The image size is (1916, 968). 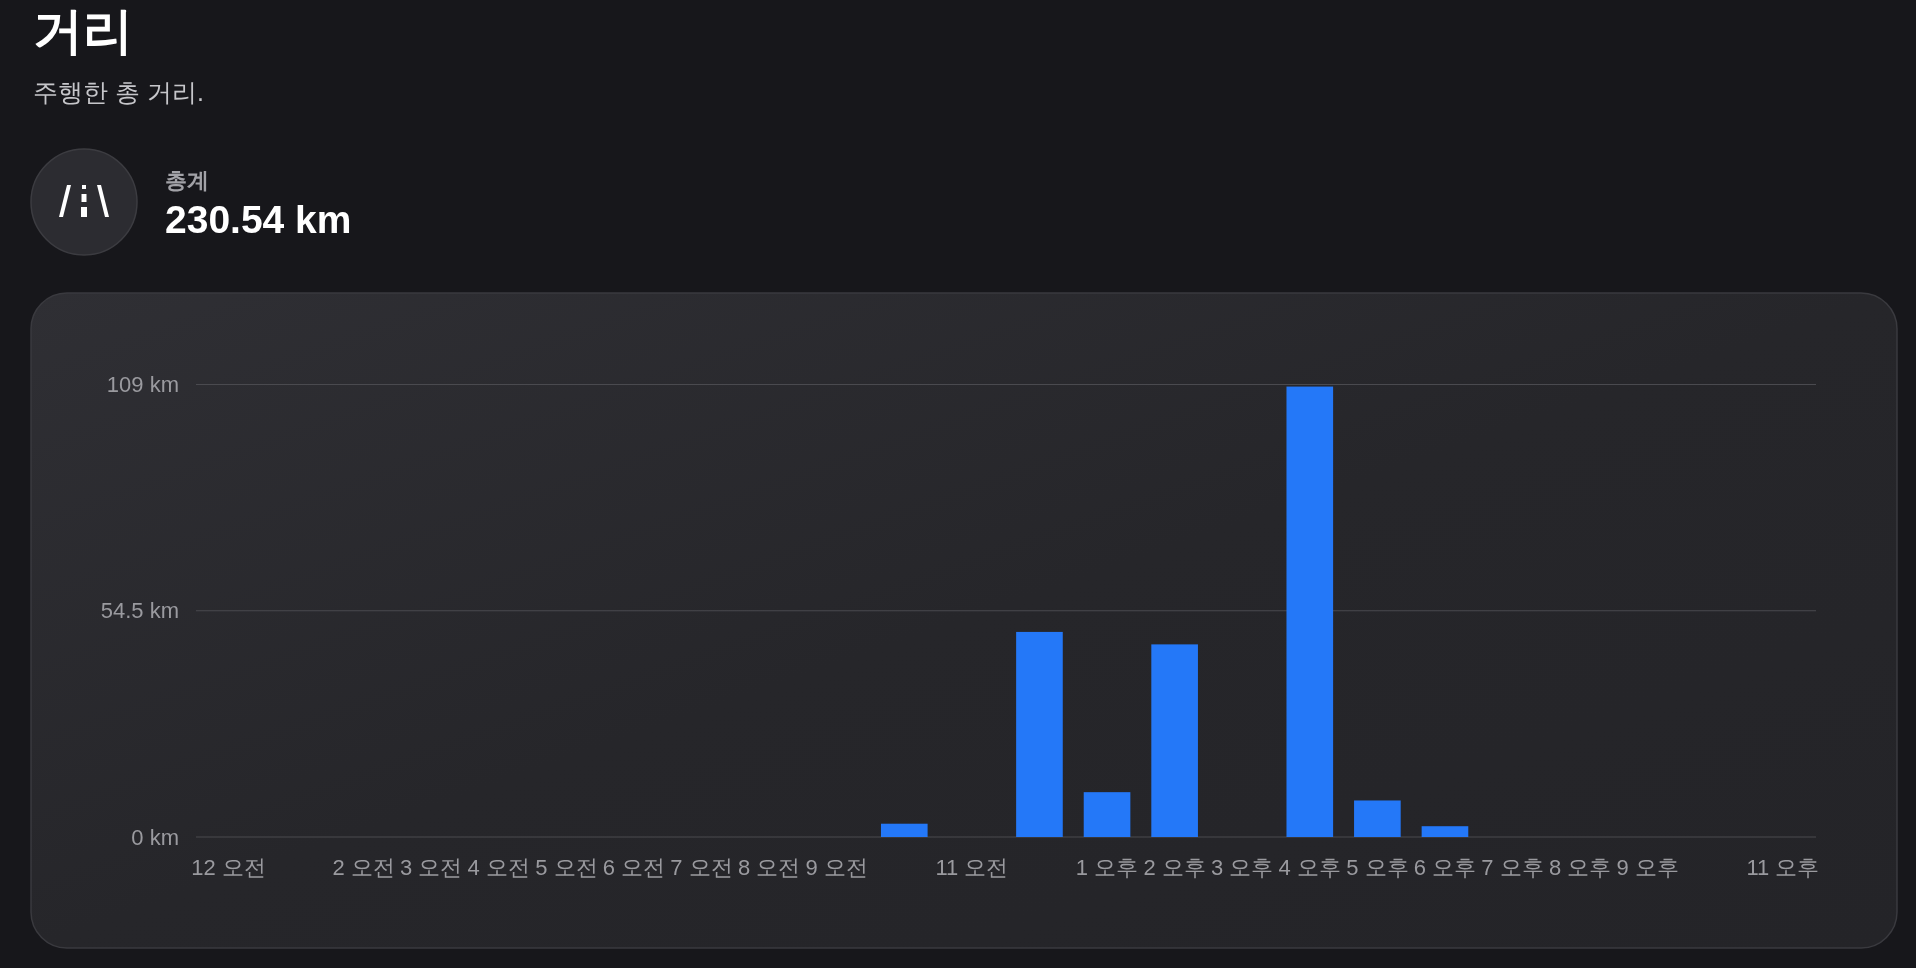 What do you see at coordinates (1174, 867) in the screenshot?
I see `x-tick-label: 2 오후` at bounding box center [1174, 867].